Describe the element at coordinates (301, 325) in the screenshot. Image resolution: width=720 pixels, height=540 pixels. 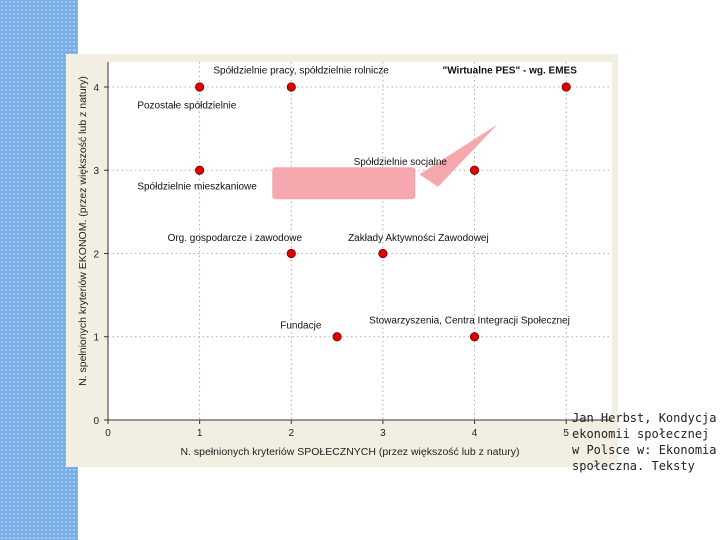
I see `annotation-label: Fundacje` at that location.